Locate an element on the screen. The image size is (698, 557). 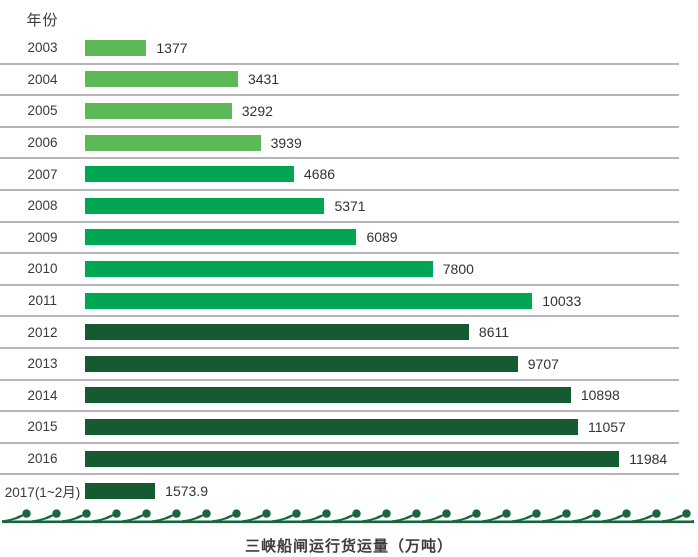
year-label: 2008 is located at coordinates (42, 206).